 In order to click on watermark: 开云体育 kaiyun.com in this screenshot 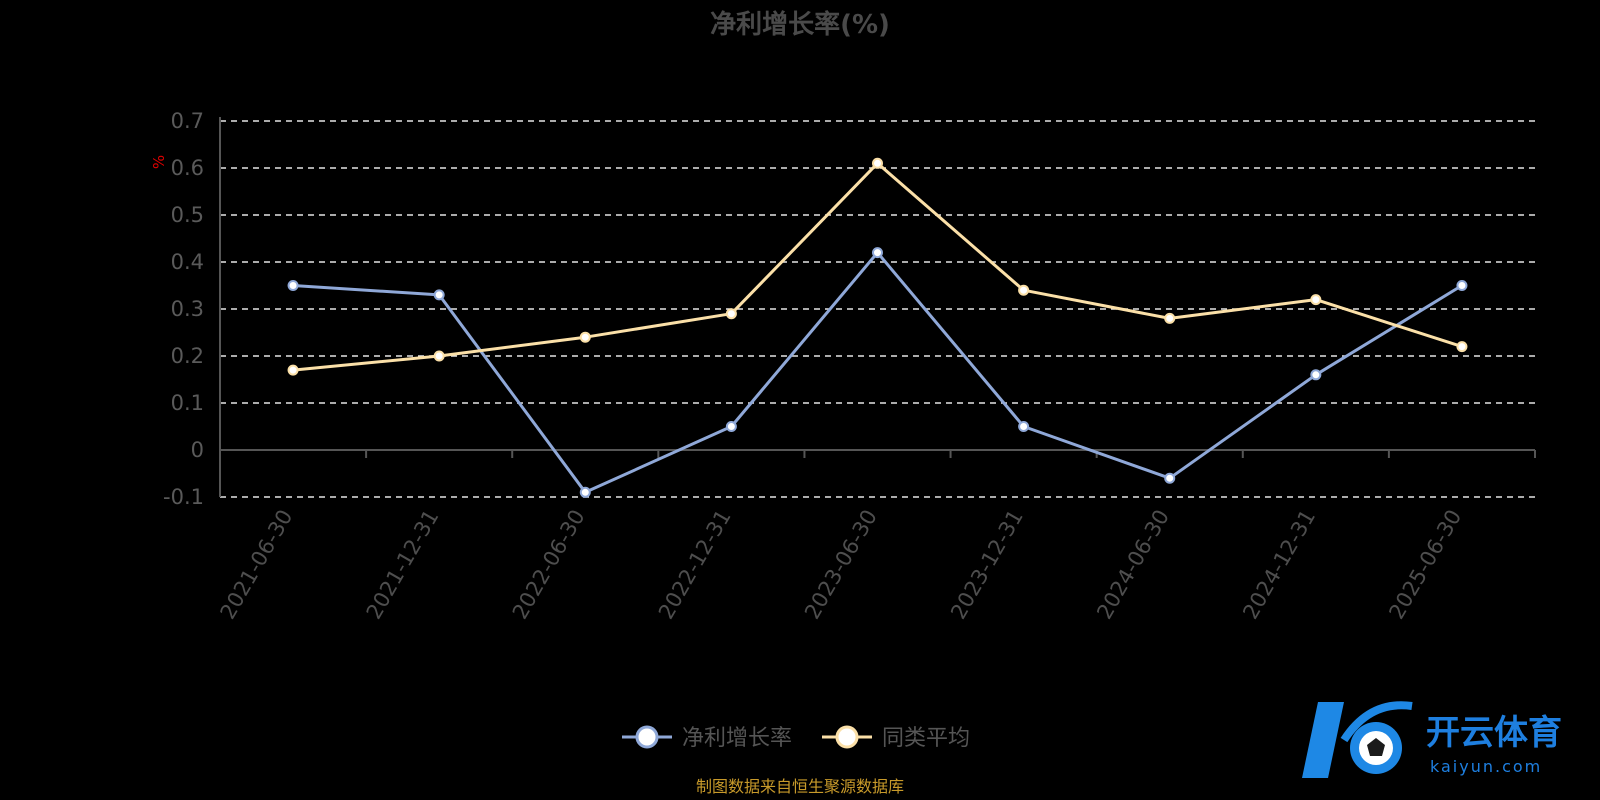, I will do `click(1432, 739)`.